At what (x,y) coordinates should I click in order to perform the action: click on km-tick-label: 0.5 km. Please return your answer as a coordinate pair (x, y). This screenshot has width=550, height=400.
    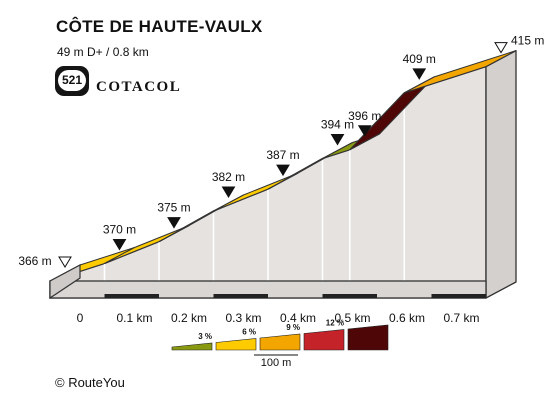
    Looking at the image, I should click on (352, 318).